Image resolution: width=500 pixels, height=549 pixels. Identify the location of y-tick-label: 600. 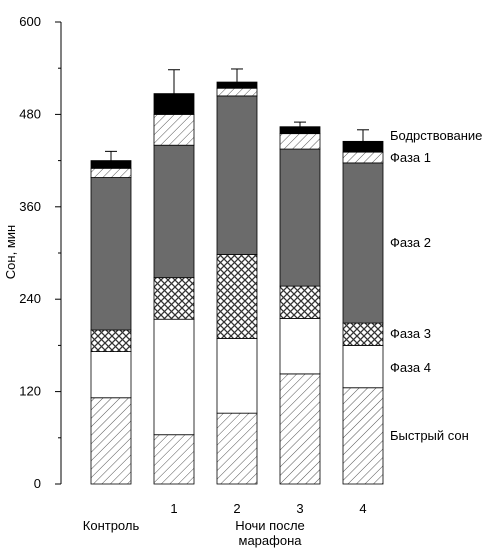
(30, 21).